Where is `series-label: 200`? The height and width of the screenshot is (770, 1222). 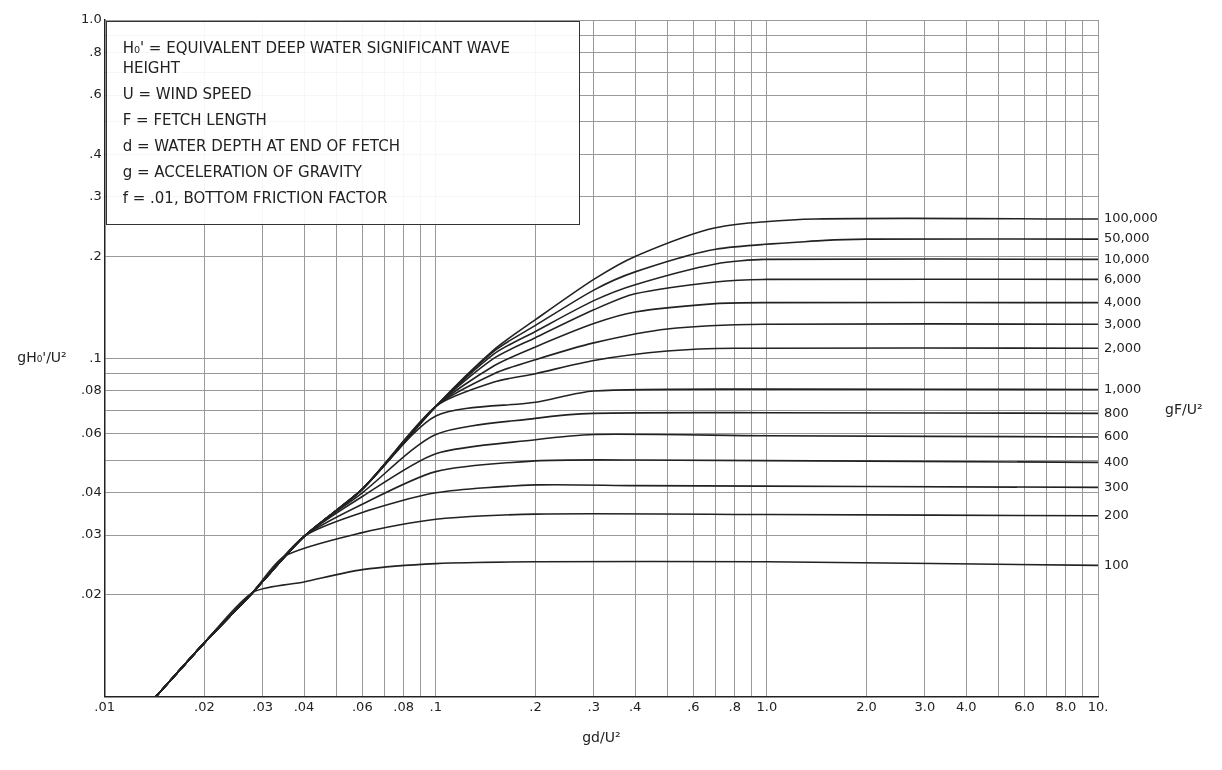 series-label: 200 is located at coordinates (1116, 515).